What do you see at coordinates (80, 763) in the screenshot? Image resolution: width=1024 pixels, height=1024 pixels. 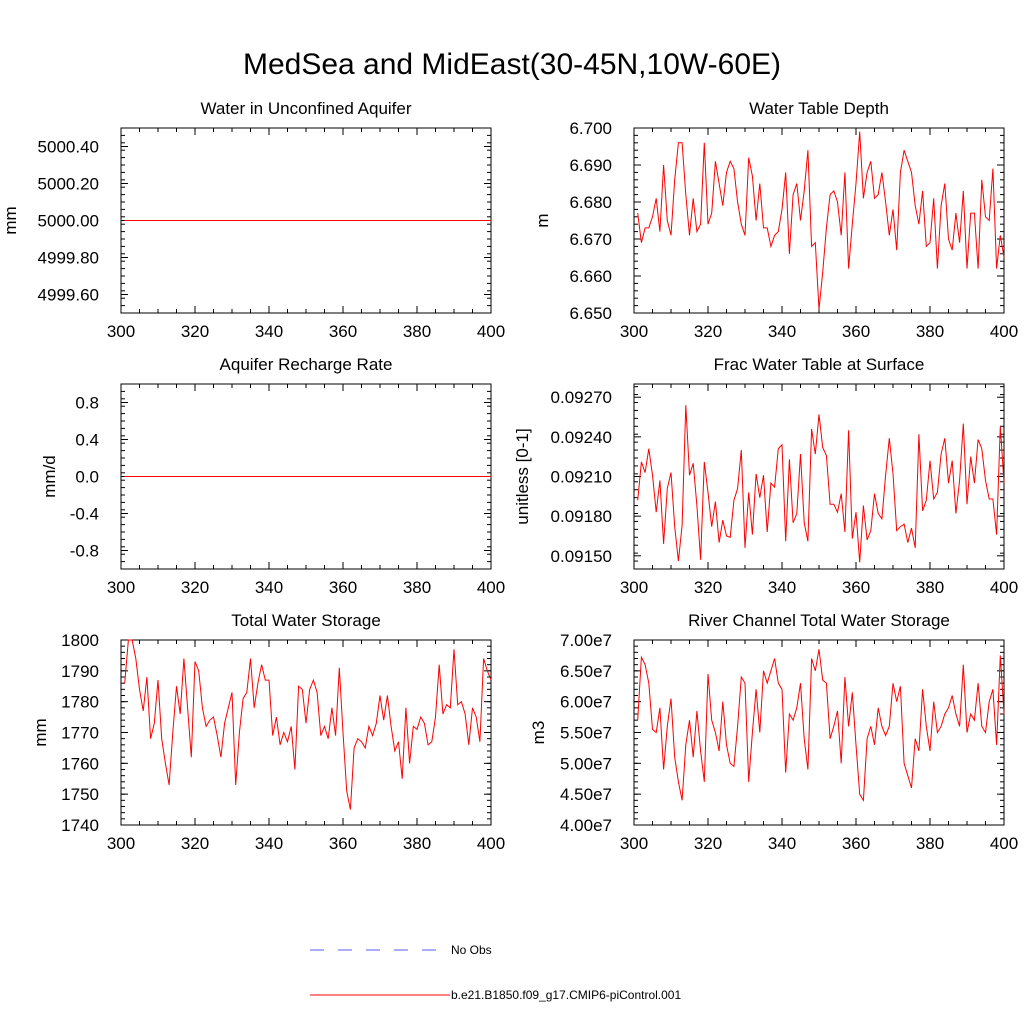 I see `y-tick-label: 1760` at bounding box center [80, 763].